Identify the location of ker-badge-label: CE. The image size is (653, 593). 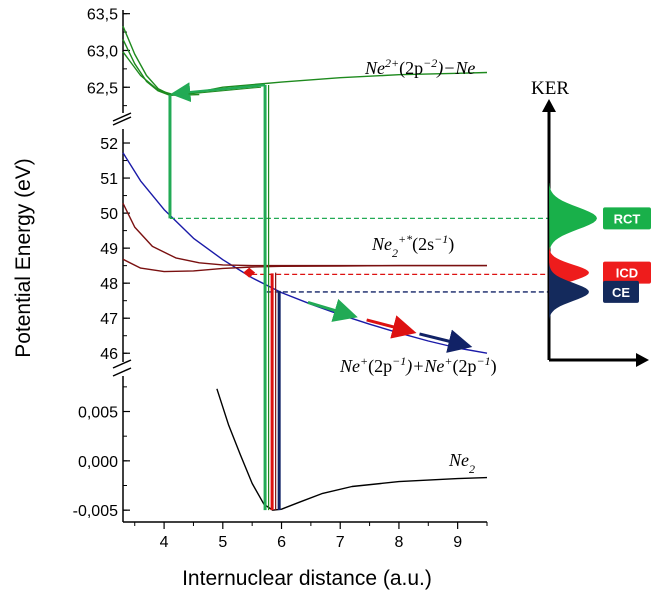
(621, 292).